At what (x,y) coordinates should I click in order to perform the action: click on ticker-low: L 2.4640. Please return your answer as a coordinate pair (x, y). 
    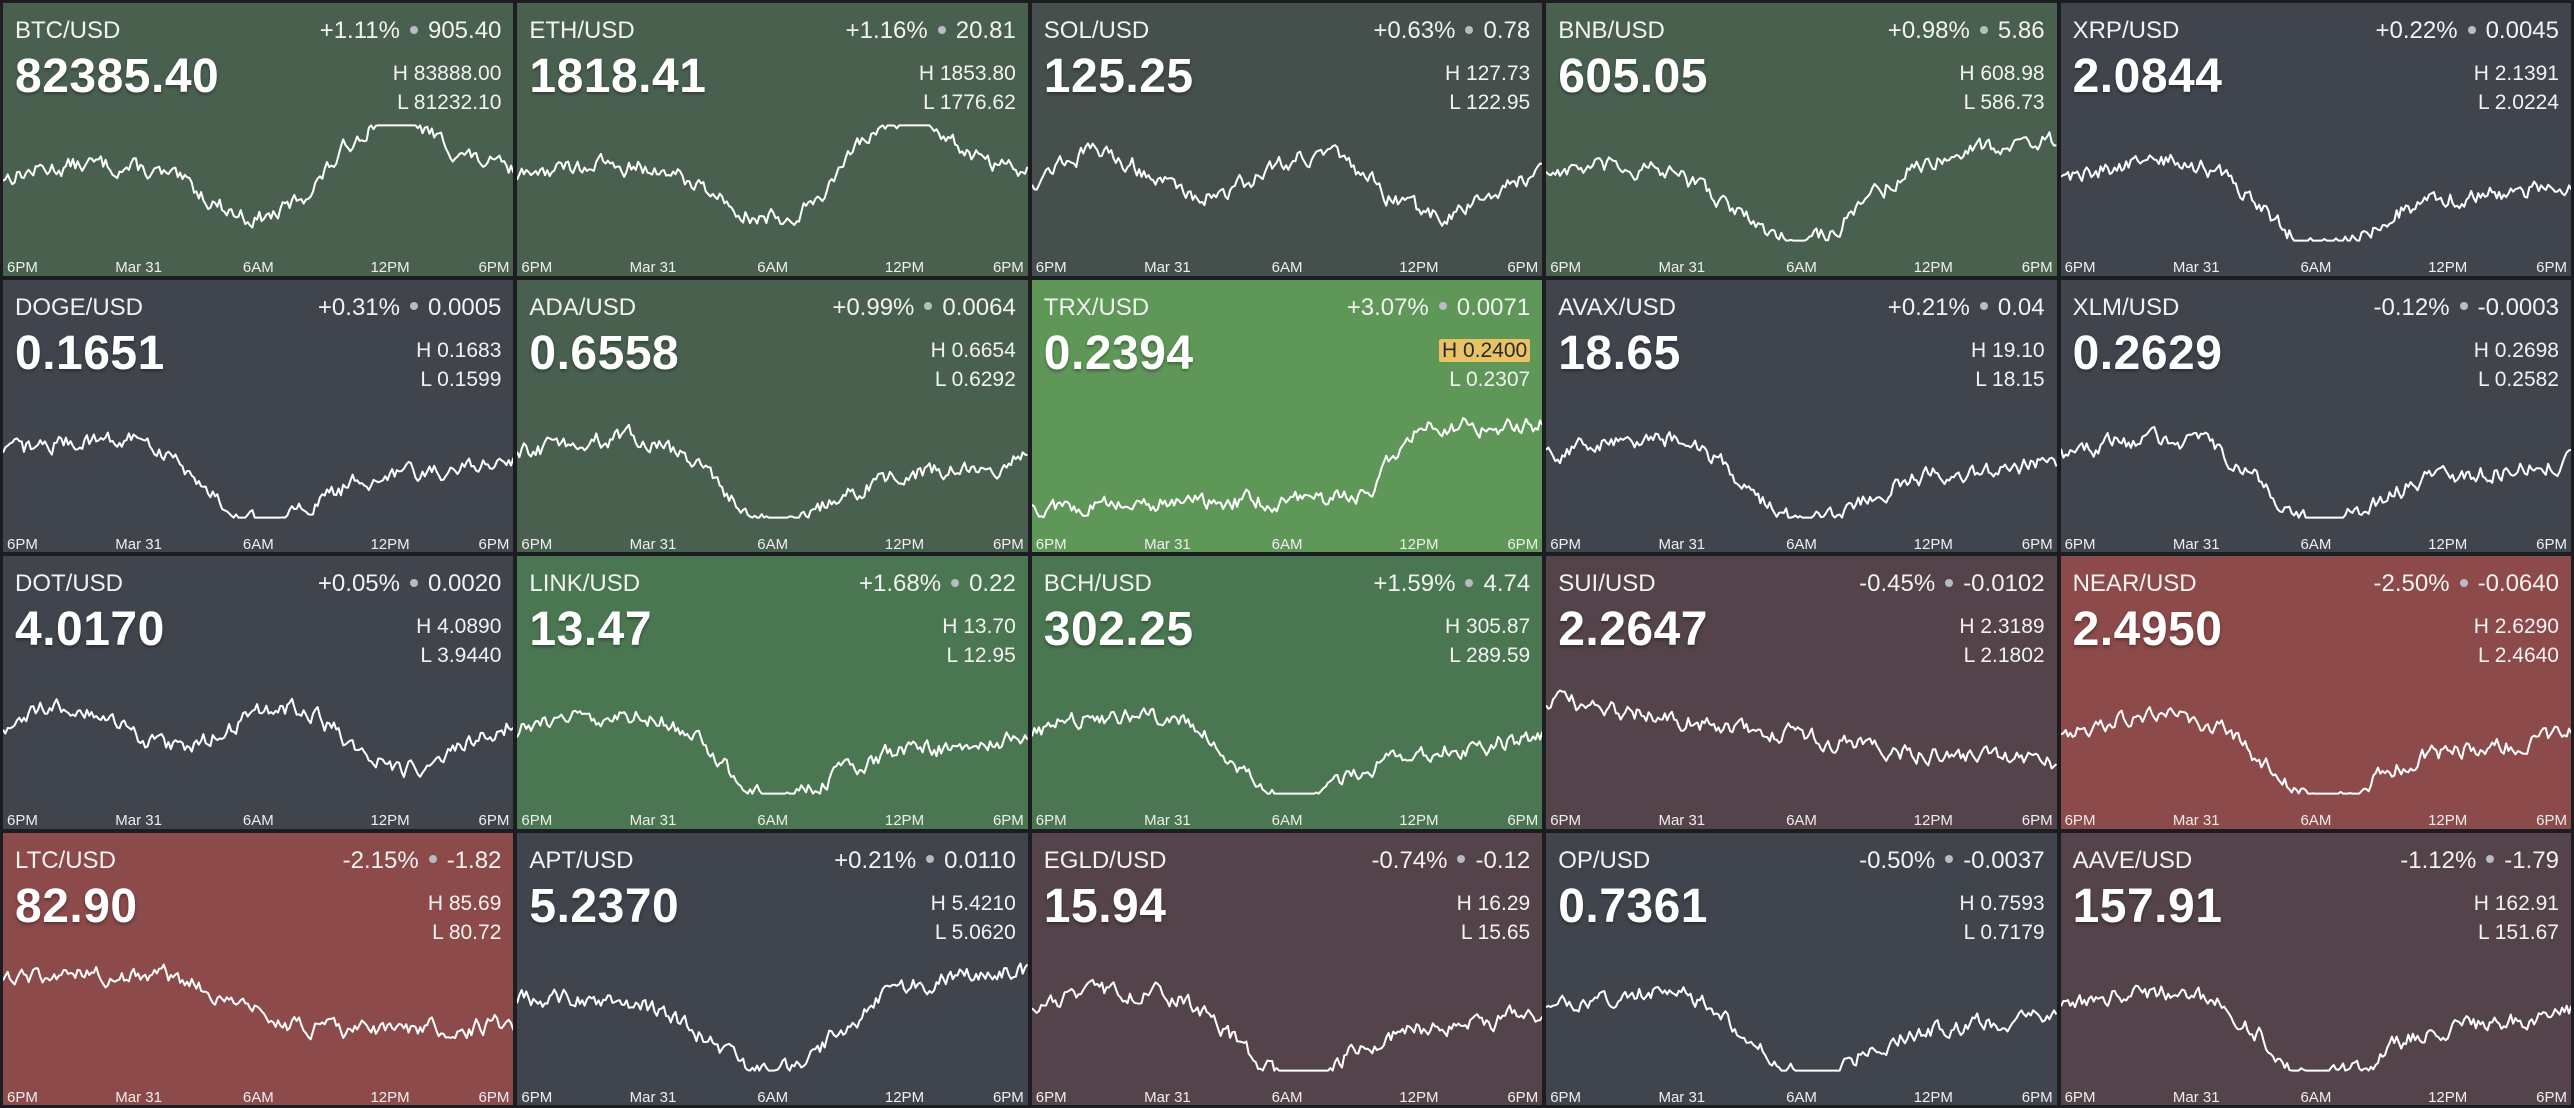
    Looking at the image, I should click on (2518, 655).